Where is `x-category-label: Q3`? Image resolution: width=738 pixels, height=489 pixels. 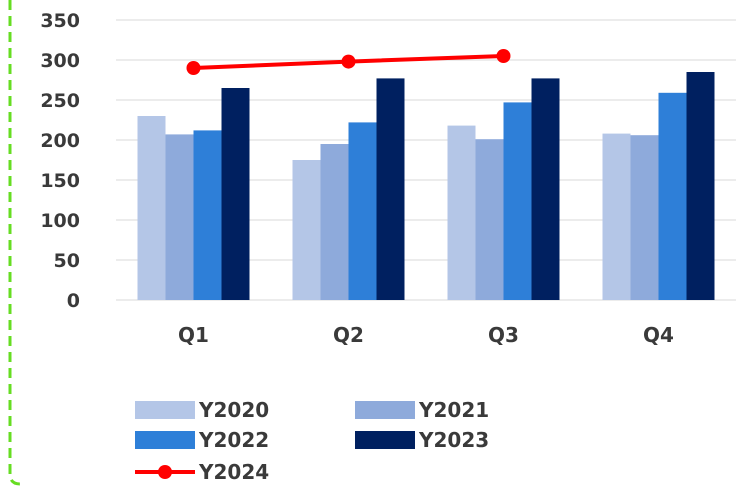 x-category-label: Q3 is located at coordinates (503, 335).